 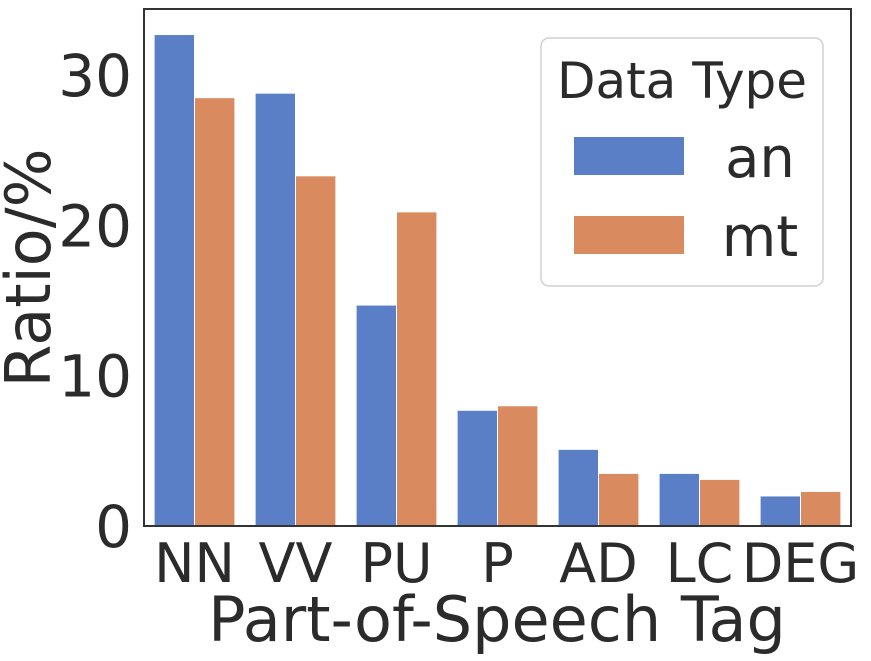 I want to click on y-tick-label: 0, so click(x=113, y=527).